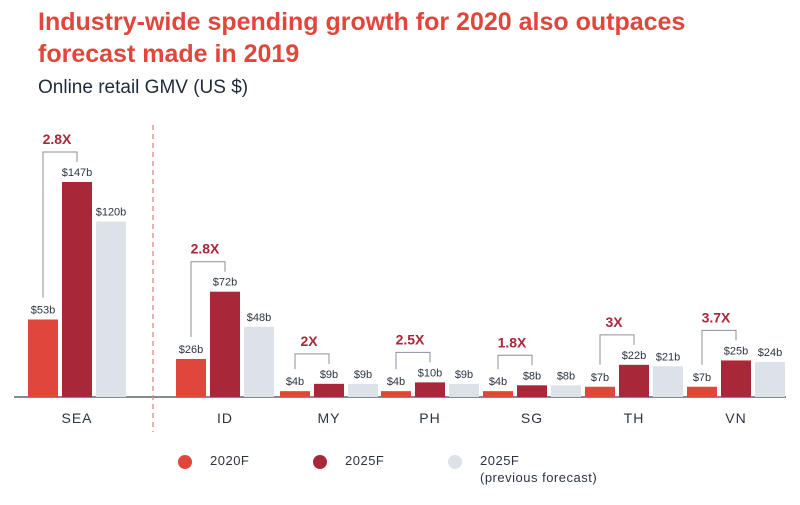 Image resolution: width=800 pixels, height=505 pixels. What do you see at coordinates (464, 375) in the screenshot?
I see `data-label-ph-3: $9b` at bounding box center [464, 375].